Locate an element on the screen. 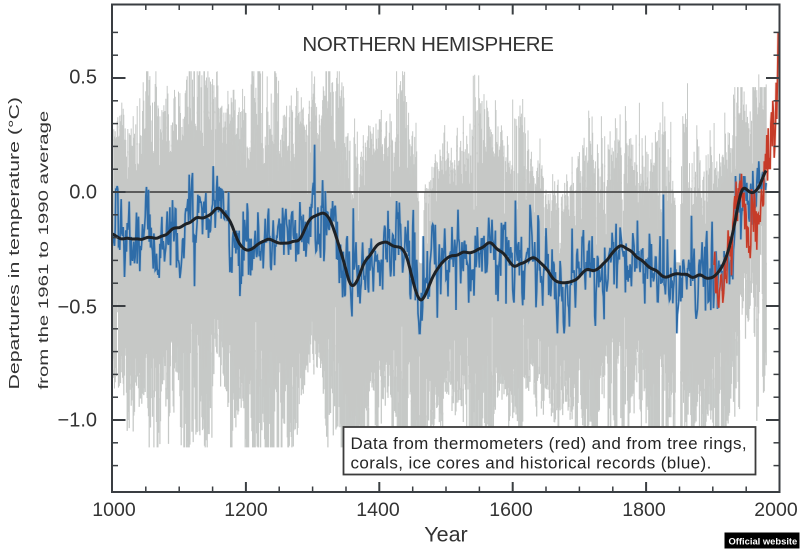  svg-text: −0.5 is located at coordinates (77, 308).